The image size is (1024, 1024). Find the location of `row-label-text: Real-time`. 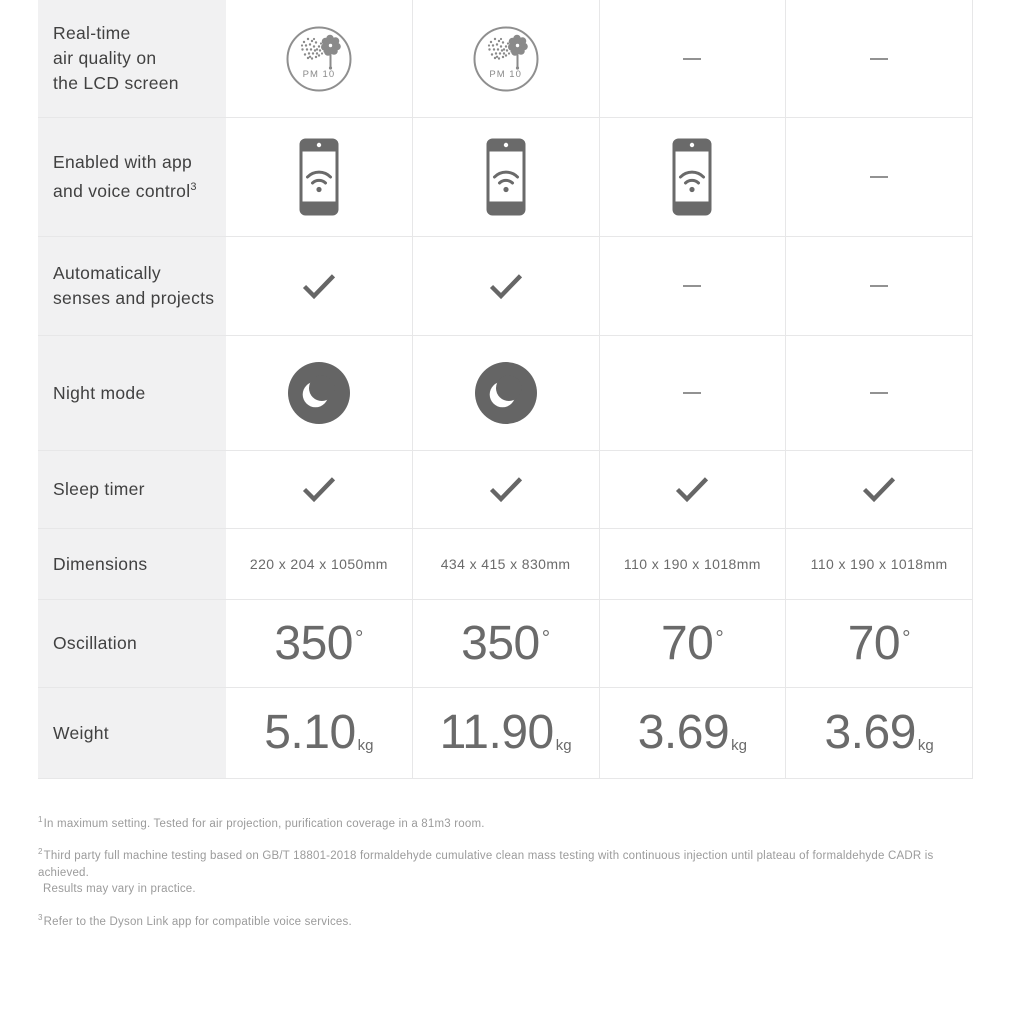

row-label-text: Real-time is located at coordinates (92, 33).